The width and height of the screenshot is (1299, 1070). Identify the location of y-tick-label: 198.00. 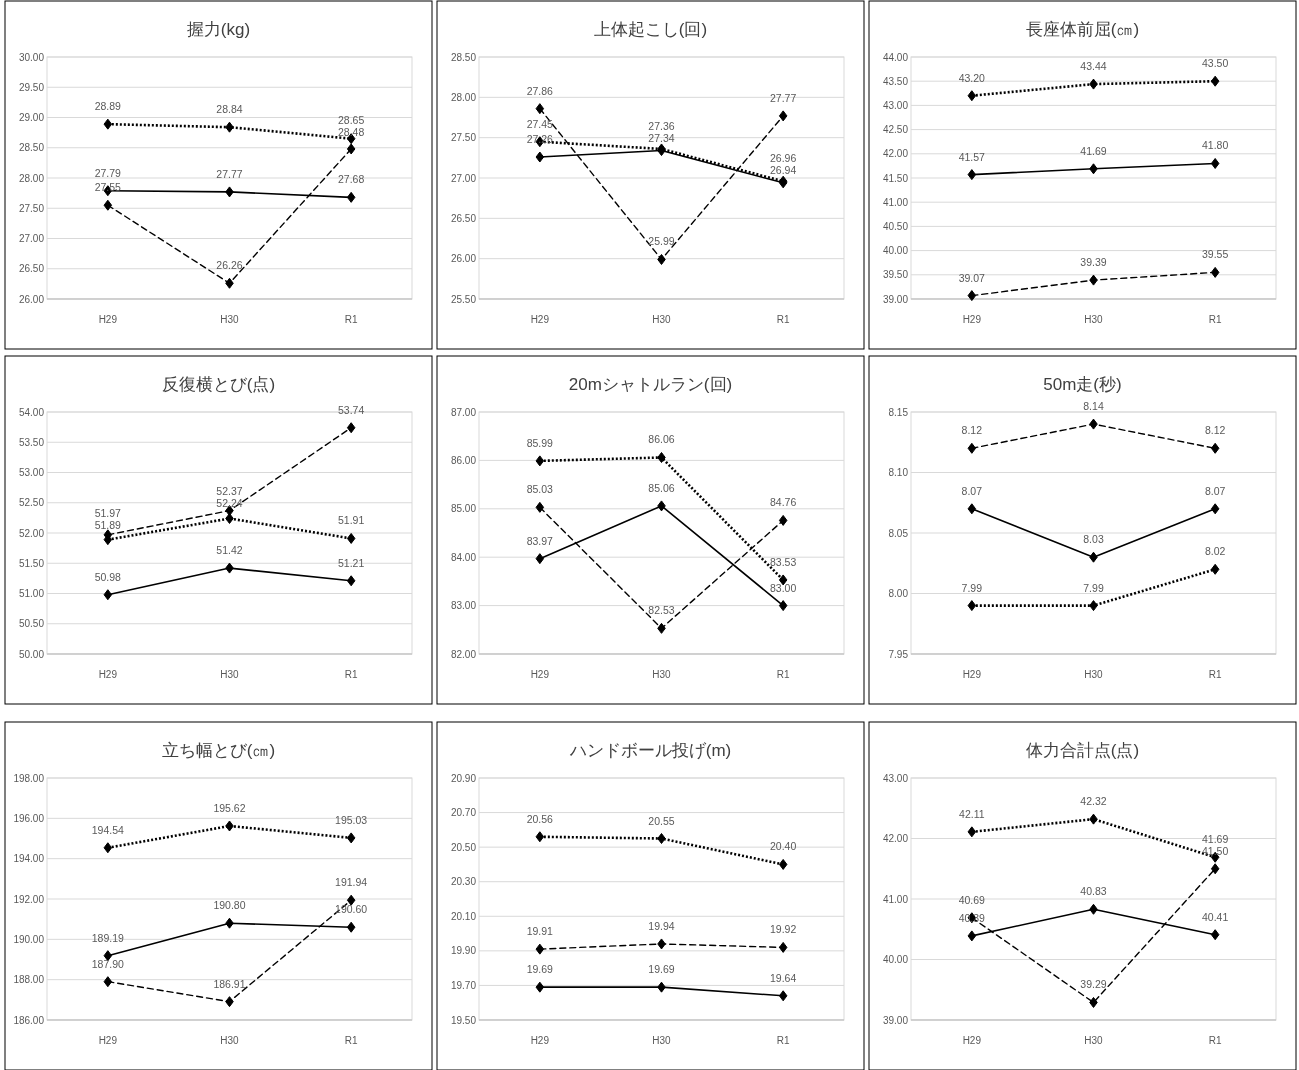
(29, 778).